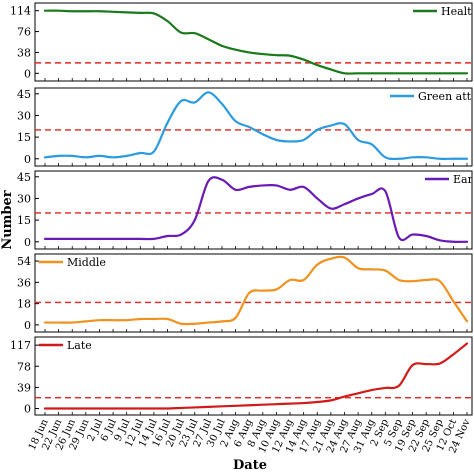 The width and height of the screenshot is (474, 474). Describe the element at coordinates (7, 219) in the screenshot. I see `y-axis-label: Number` at that location.